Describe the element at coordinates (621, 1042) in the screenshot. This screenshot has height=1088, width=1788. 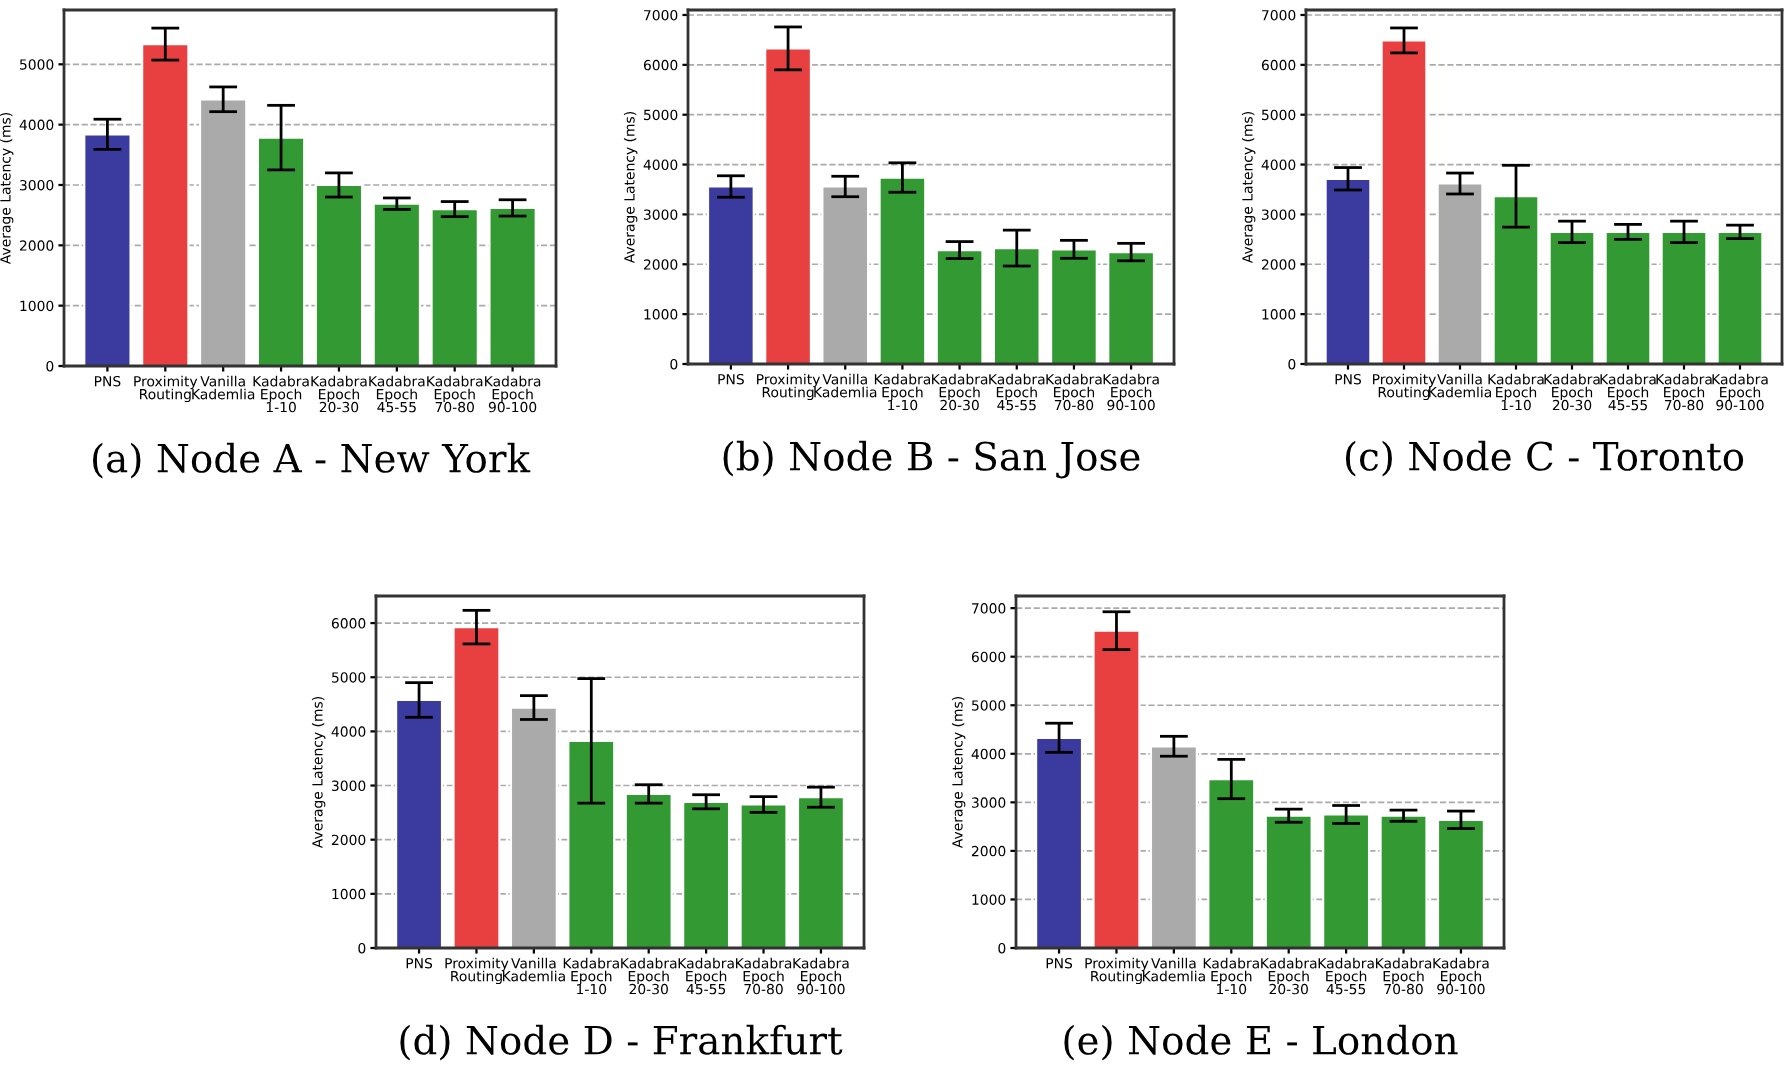
I see `x-axis-title: (d) Node D - Frankfurt` at that location.